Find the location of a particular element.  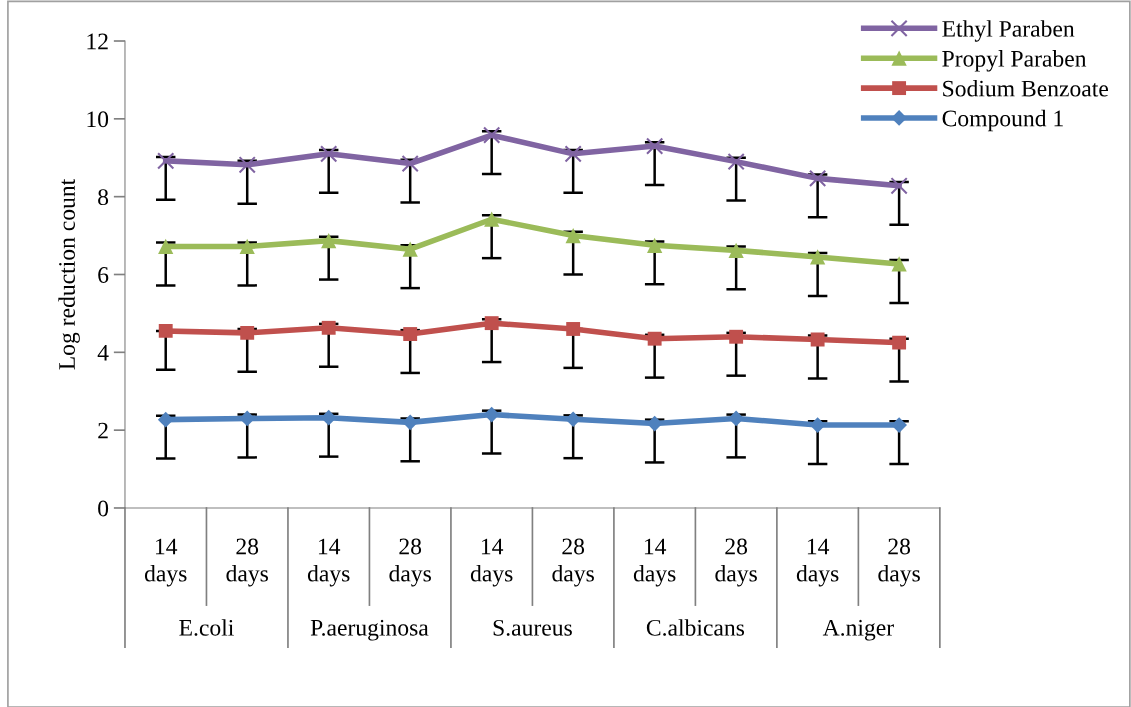

text: E.coli is located at coordinates (206, 627).